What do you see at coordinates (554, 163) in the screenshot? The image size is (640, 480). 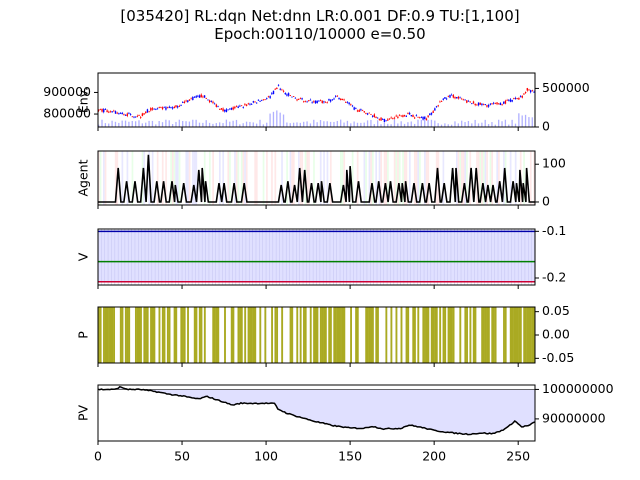 I see `agent-tick-label: 100` at bounding box center [554, 163].